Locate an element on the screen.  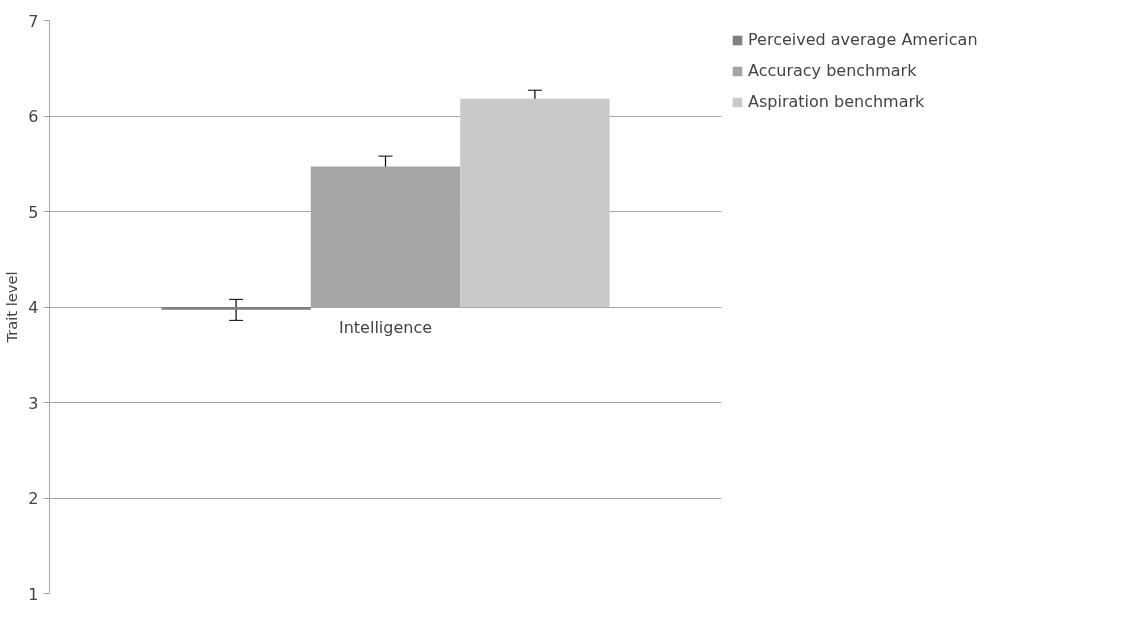
y-tick-label: 6 is located at coordinates (33, 116).